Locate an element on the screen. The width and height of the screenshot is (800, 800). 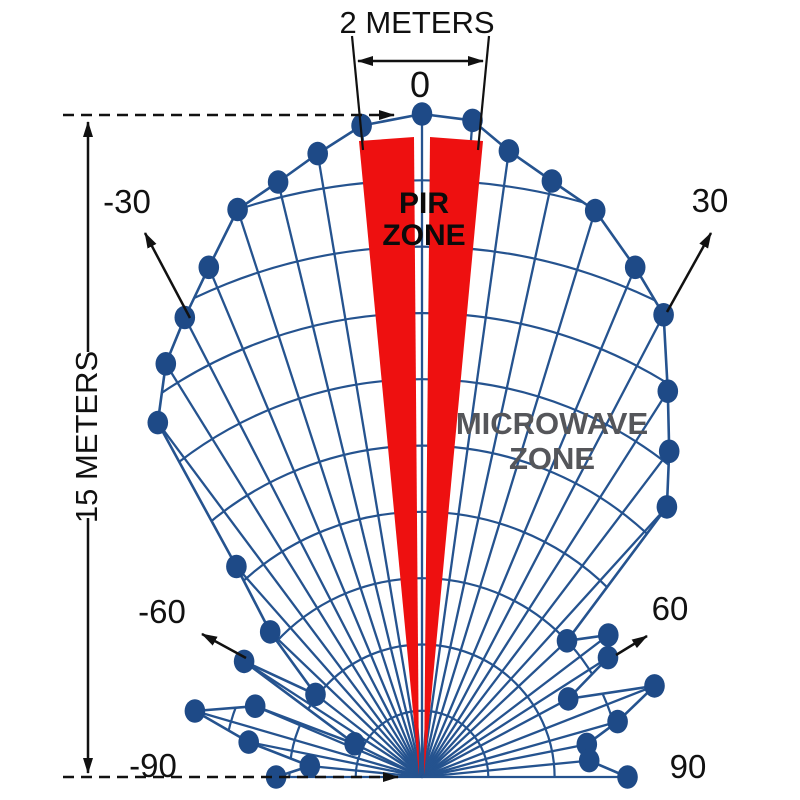
angle-label-pos30: 30 is located at coordinates (710, 200).